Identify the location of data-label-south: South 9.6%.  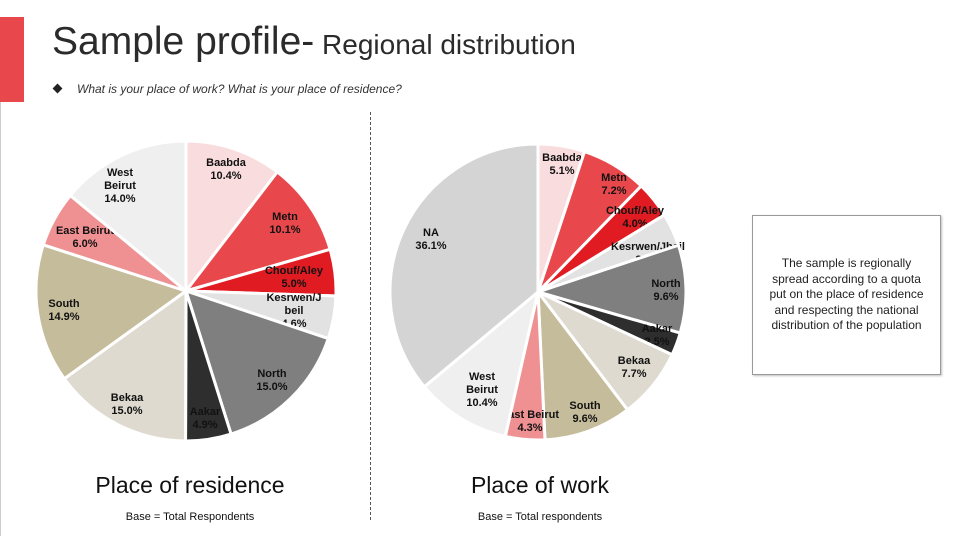
(584, 412).